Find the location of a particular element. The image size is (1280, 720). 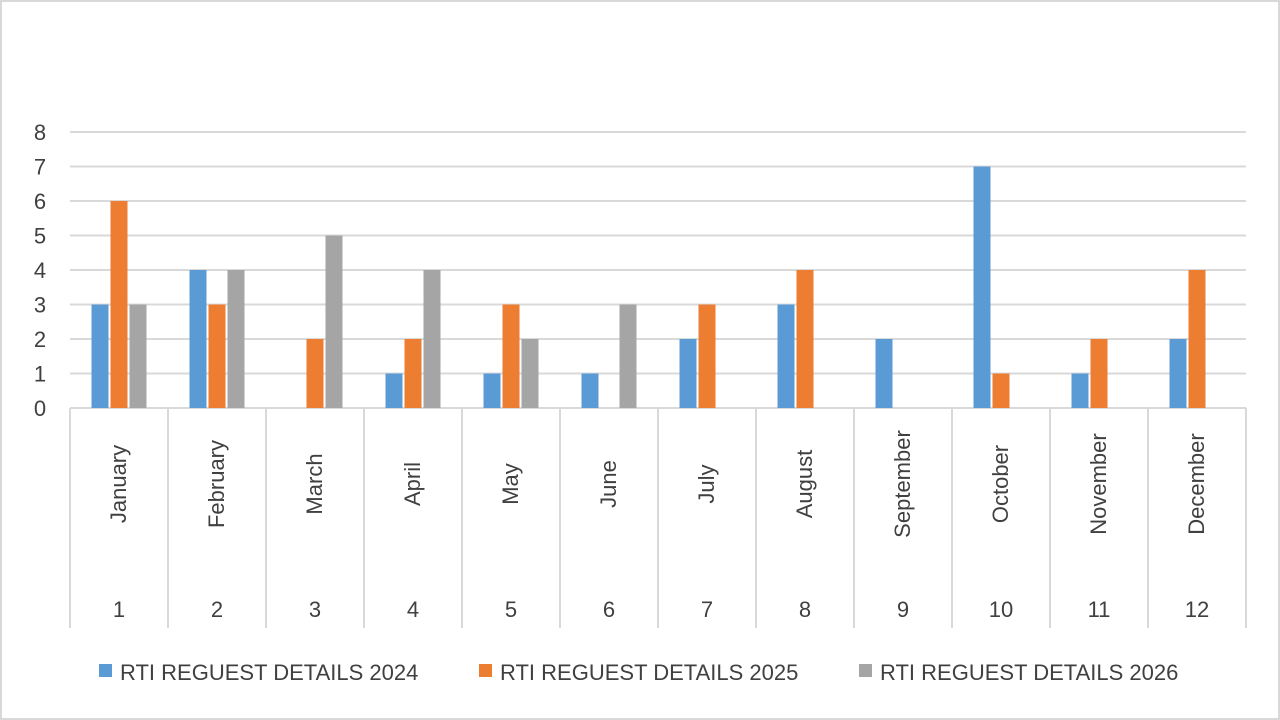

legend-label-2: RTI REGUEST DETAILS 2025 is located at coordinates (649, 672).